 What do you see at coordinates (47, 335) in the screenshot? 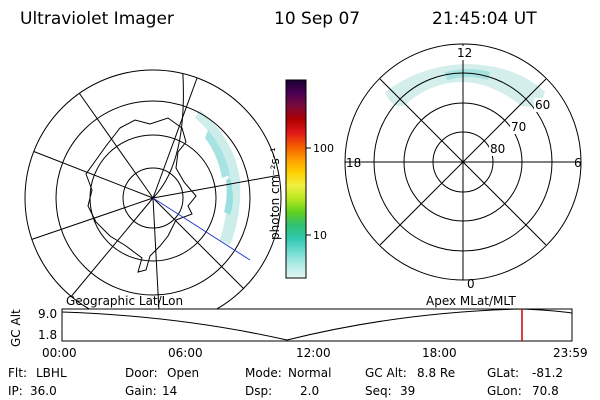
I see `altitude-tick-1-8: 1.8` at bounding box center [47, 335].